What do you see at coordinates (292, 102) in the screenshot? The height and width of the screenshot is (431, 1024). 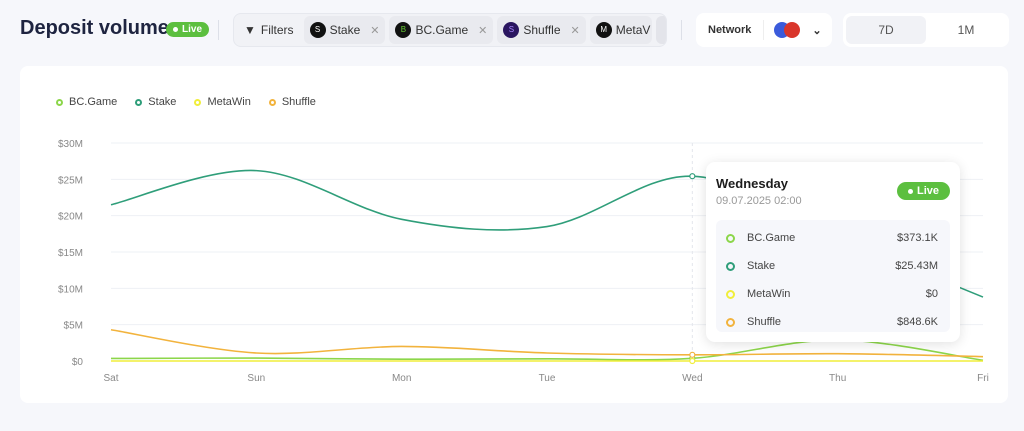 I see `legend-item-shuffle: Shuffle` at bounding box center [292, 102].